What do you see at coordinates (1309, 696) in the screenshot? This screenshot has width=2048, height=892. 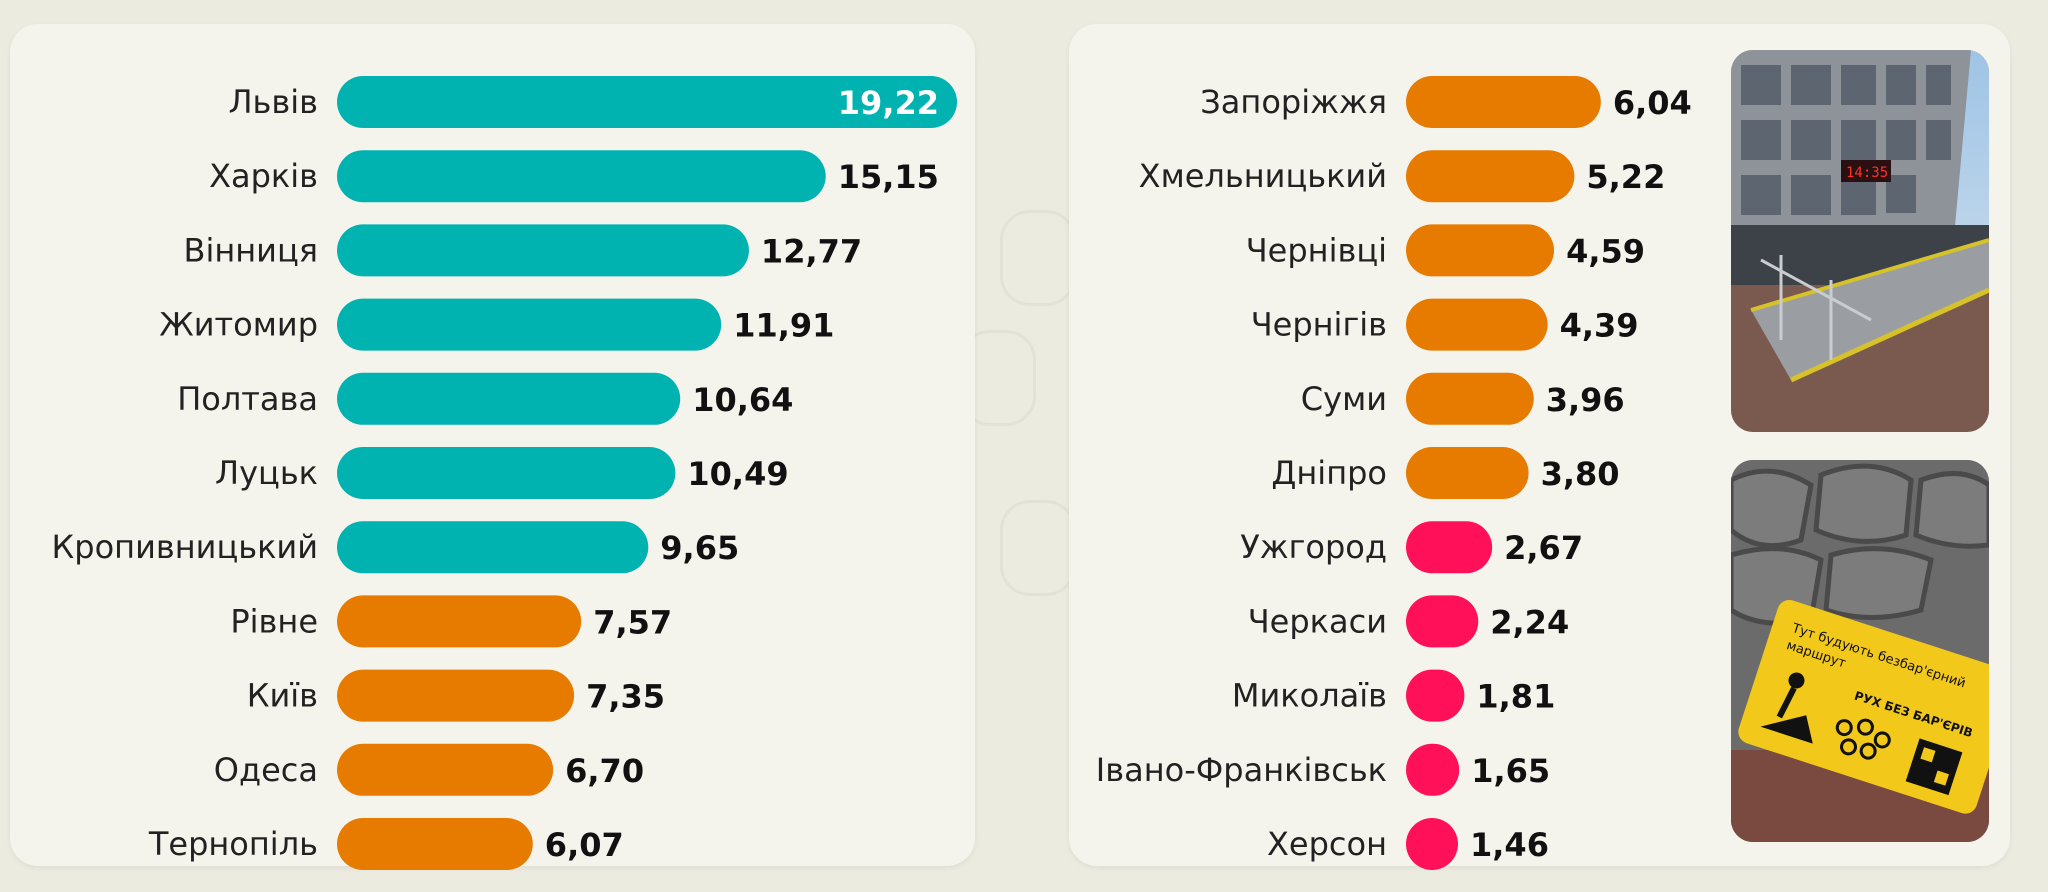 I see `category-label: Миколаїв` at bounding box center [1309, 696].